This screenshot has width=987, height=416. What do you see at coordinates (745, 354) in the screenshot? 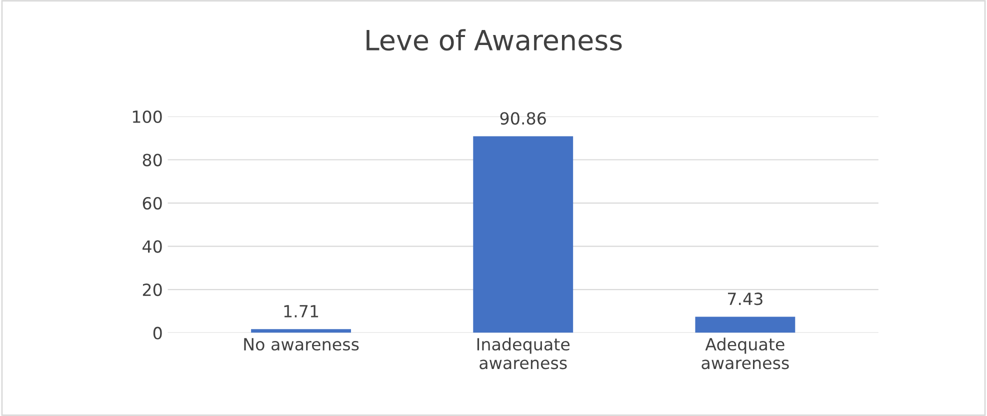
I see `x-tick-label: Adequate awareness` at bounding box center [745, 354].